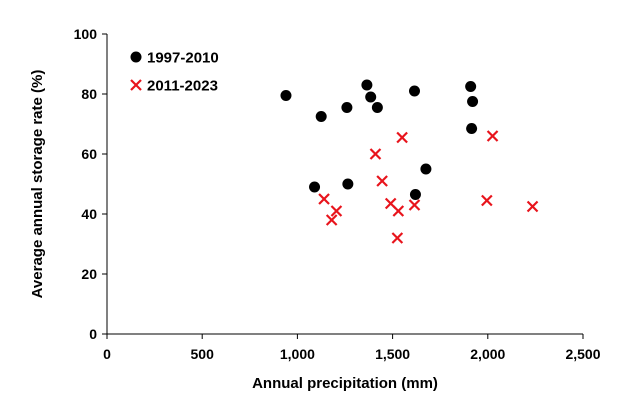 The width and height of the screenshot is (628, 407). Describe the element at coordinates (345, 383) in the screenshot. I see `x-axis-label: Annual precipitation (mm)` at that location.